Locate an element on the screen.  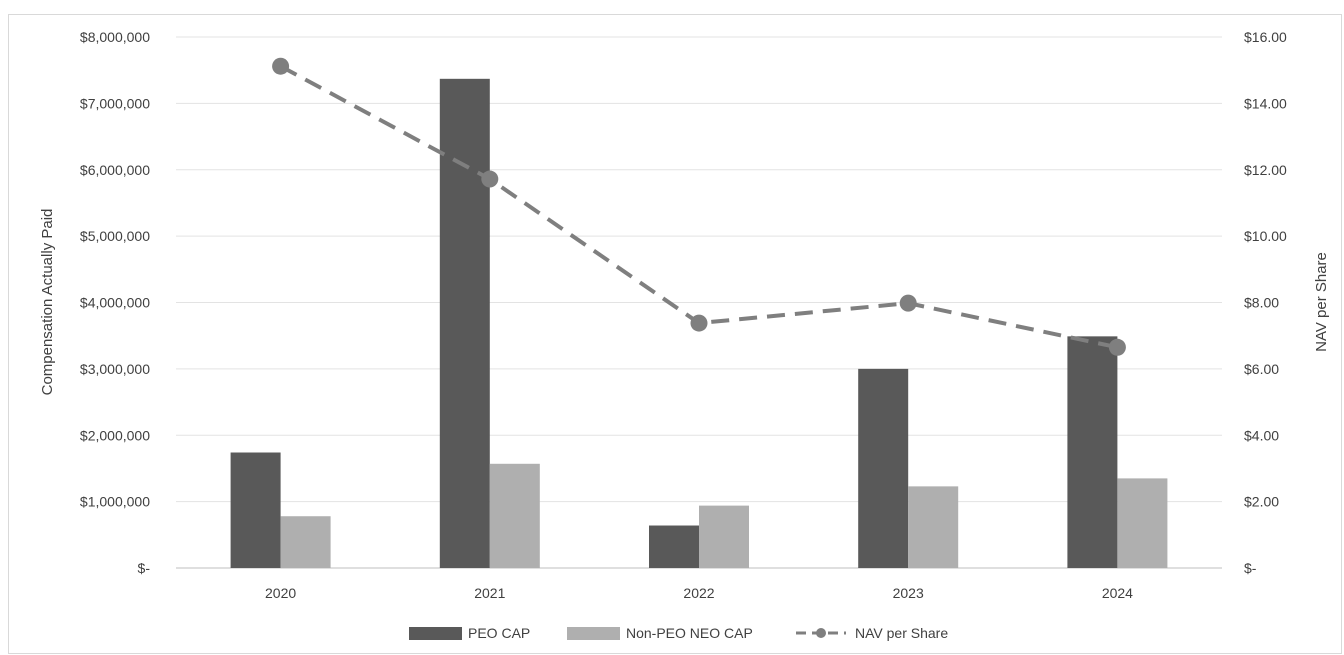
y2-tick-label: $16.00 is located at coordinates (1265, 37).